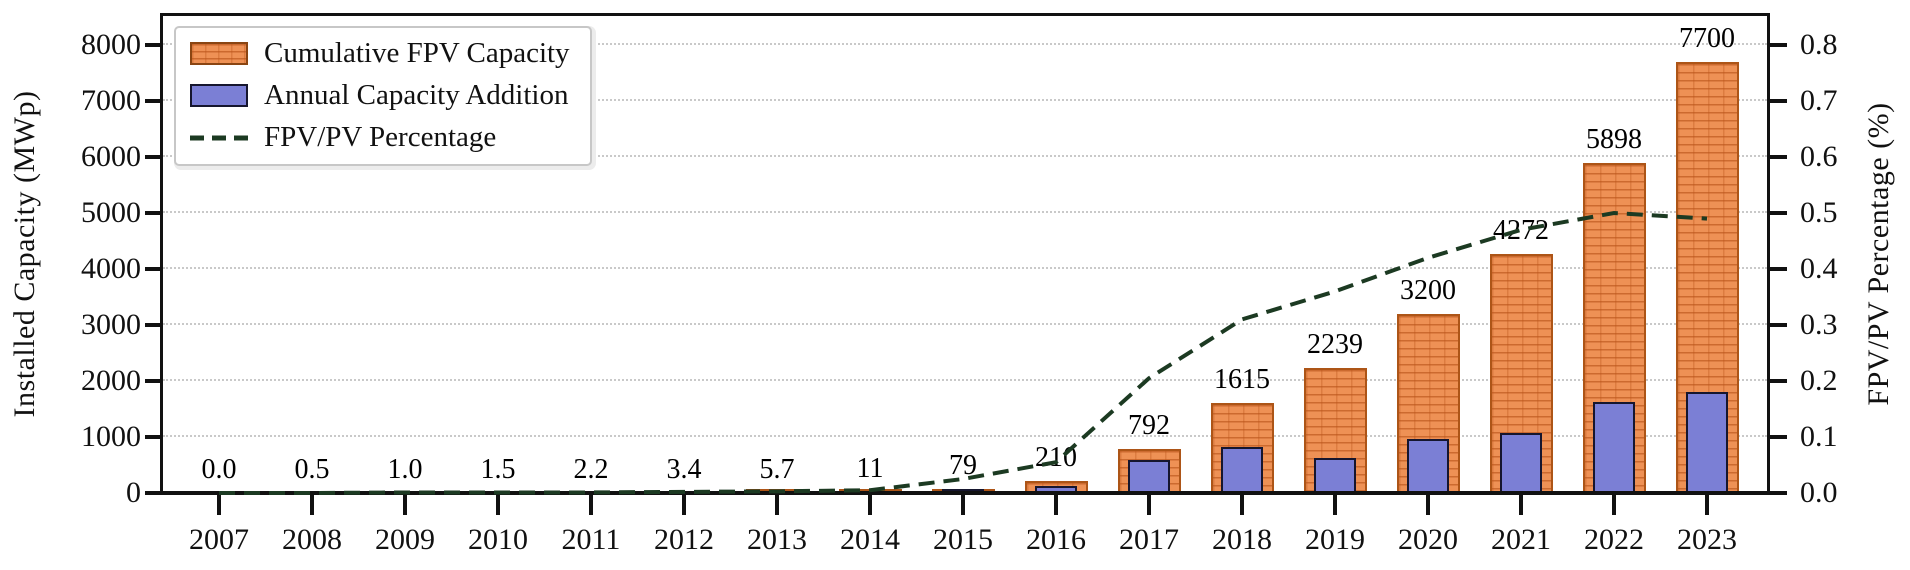  I want to click on bar-value-label: 7700, so click(1707, 38).